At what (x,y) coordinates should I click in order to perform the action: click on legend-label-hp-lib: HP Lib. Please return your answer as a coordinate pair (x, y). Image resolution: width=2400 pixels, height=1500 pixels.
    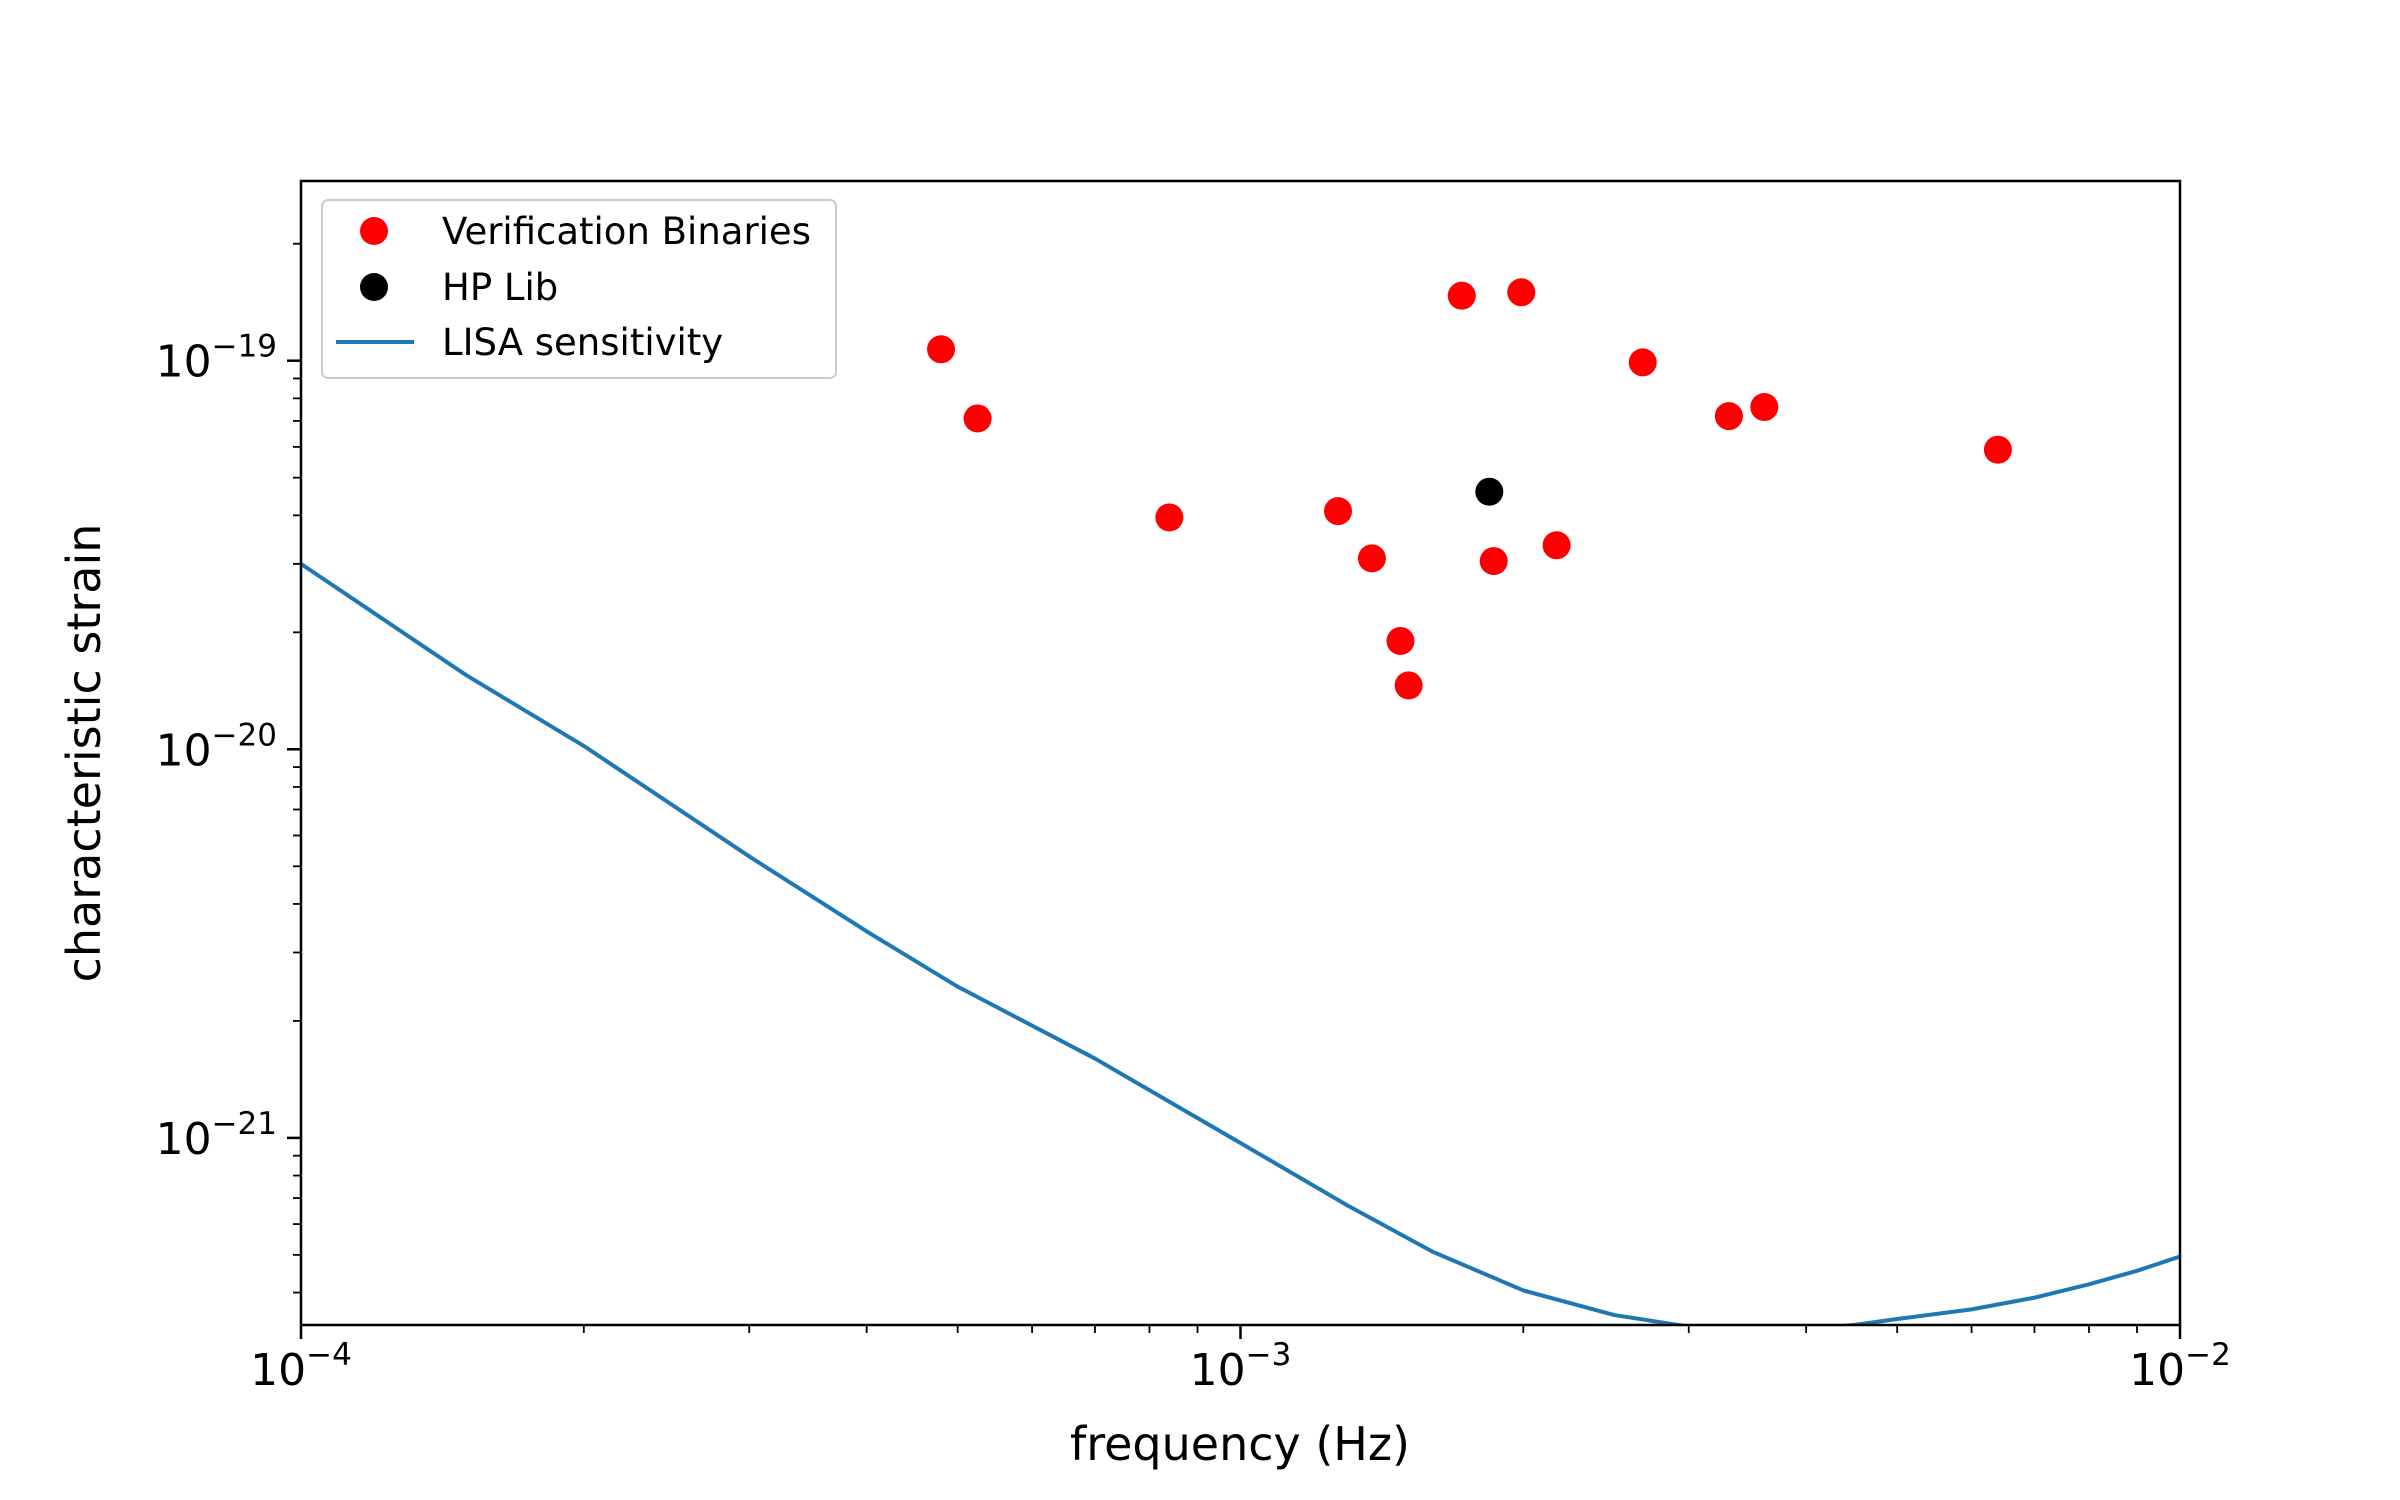
    Looking at the image, I should click on (500, 287).